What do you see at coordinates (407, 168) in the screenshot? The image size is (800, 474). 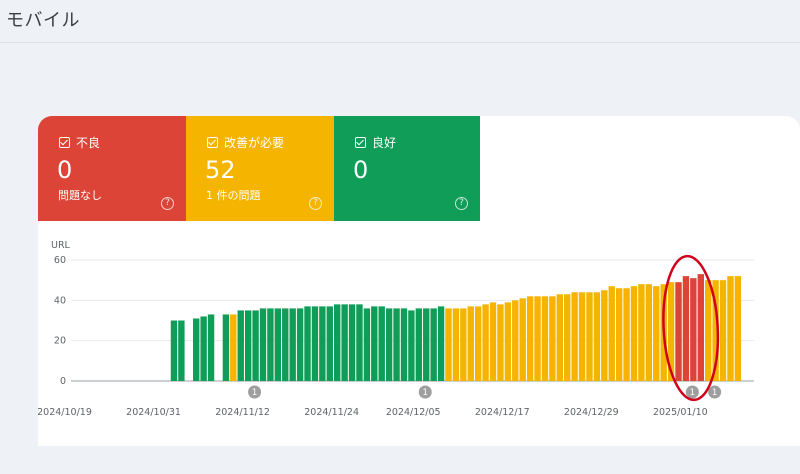 I see `tile-good: 良好 0 ?` at bounding box center [407, 168].